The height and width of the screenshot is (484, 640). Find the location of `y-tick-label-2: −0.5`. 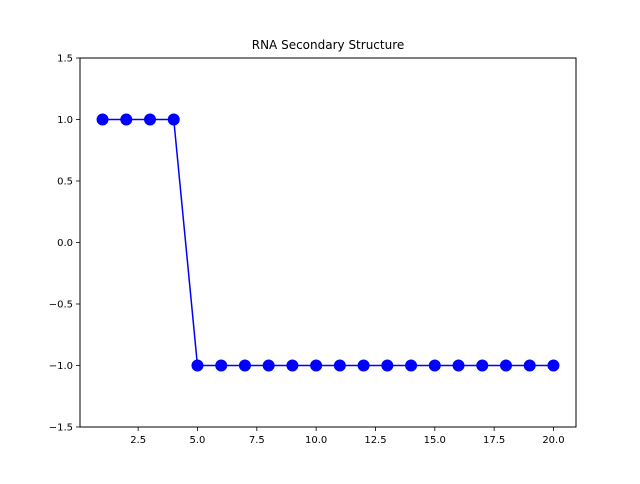

y-tick-label-2: −0.5 is located at coordinates (61, 305).